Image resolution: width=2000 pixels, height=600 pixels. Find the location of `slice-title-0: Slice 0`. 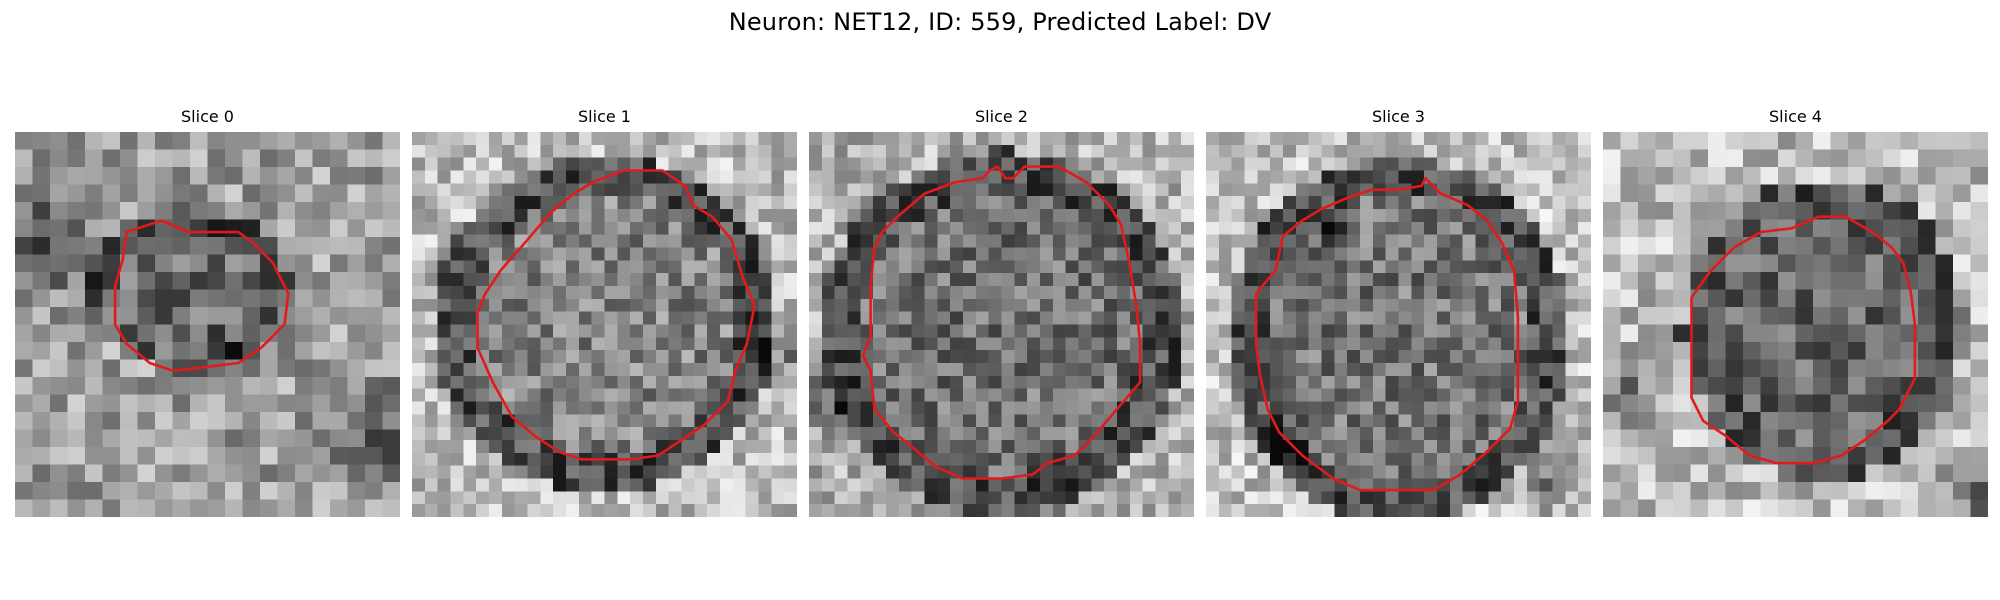

slice-title-0: Slice 0 is located at coordinates (207, 116).